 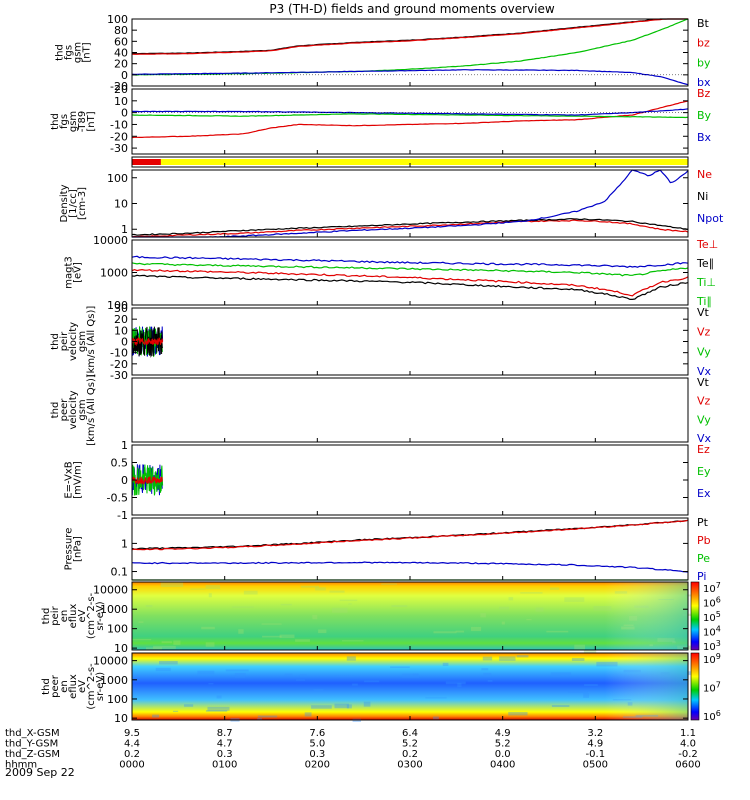 I want to click on panel-5: 100 1000 10000 magt3[eV] Te⊥ Te∥ Ti⊥ Ti∥, so click(x=391, y=273).